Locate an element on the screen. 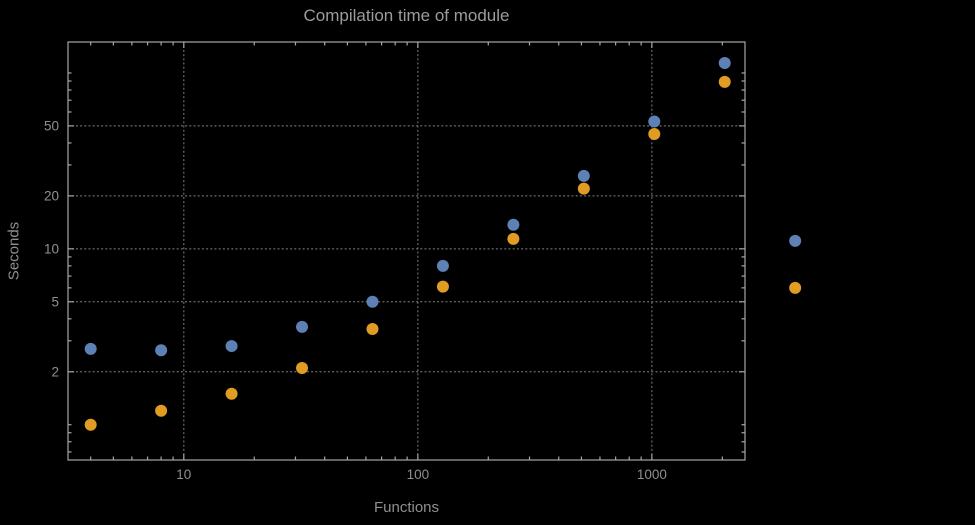 The image size is (975, 525). x-tick-label: 100 is located at coordinates (418, 474).